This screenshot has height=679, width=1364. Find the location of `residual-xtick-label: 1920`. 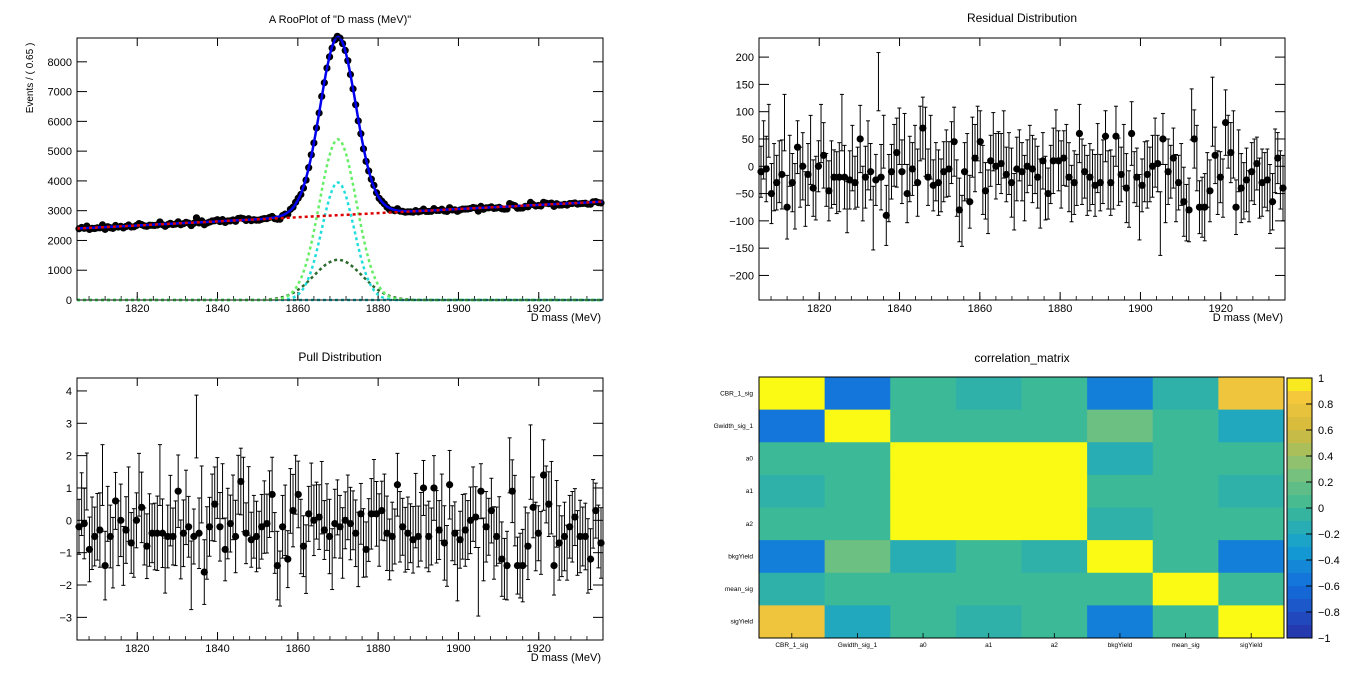

residual-xtick-label: 1920 is located at coordinates (1221, 309).